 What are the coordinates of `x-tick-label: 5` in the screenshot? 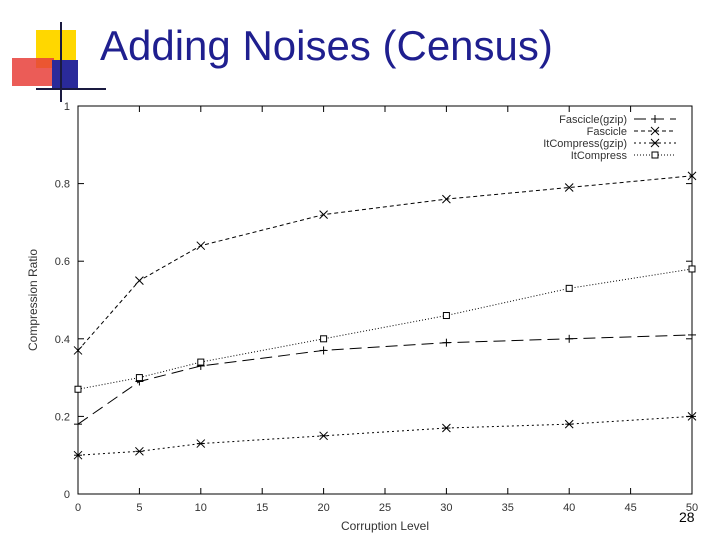 It's located at (139, 508).